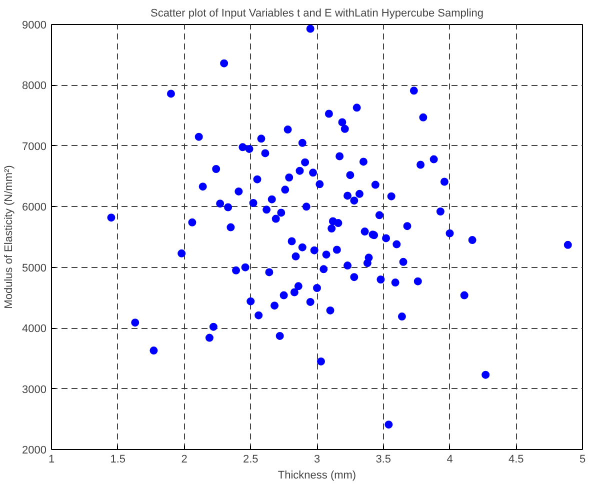  I want to click on y-tick-label: 3000, so click(34, 390).